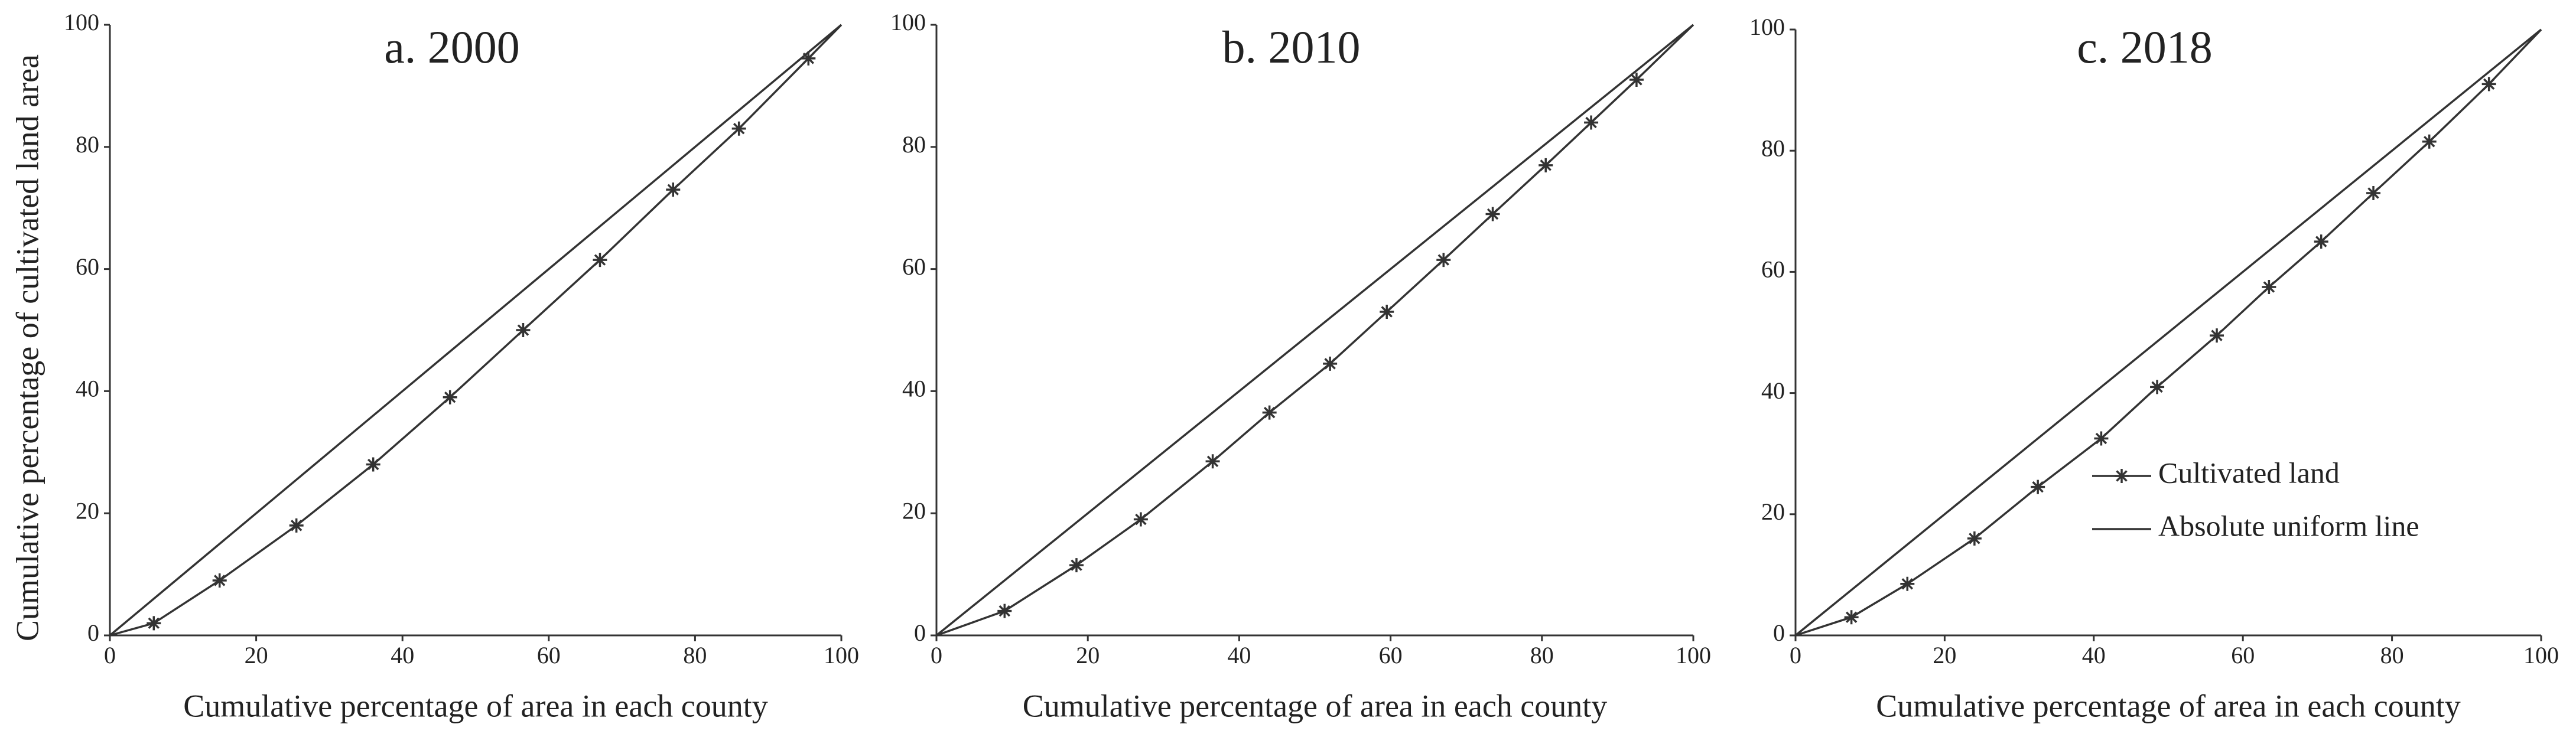 Image resolution: width=2576 pixels, height=747 pixels. What do you see at coordinates (2122, 476) in the screenshot?
I see `legend-marker` at bounding box center [2122, 476].